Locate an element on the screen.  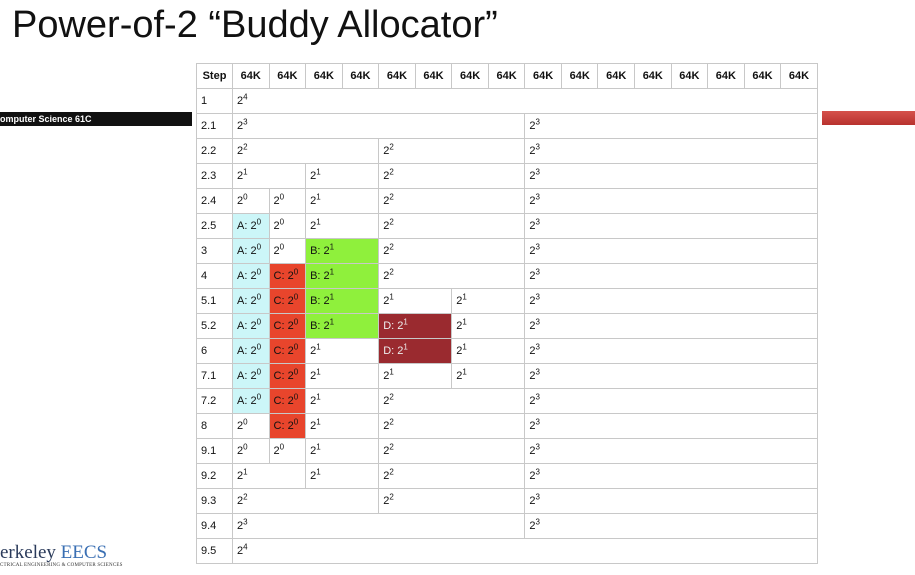
slide-title: Power-of-2 “Buddy Allocator” is located at coordinates (255, 25).